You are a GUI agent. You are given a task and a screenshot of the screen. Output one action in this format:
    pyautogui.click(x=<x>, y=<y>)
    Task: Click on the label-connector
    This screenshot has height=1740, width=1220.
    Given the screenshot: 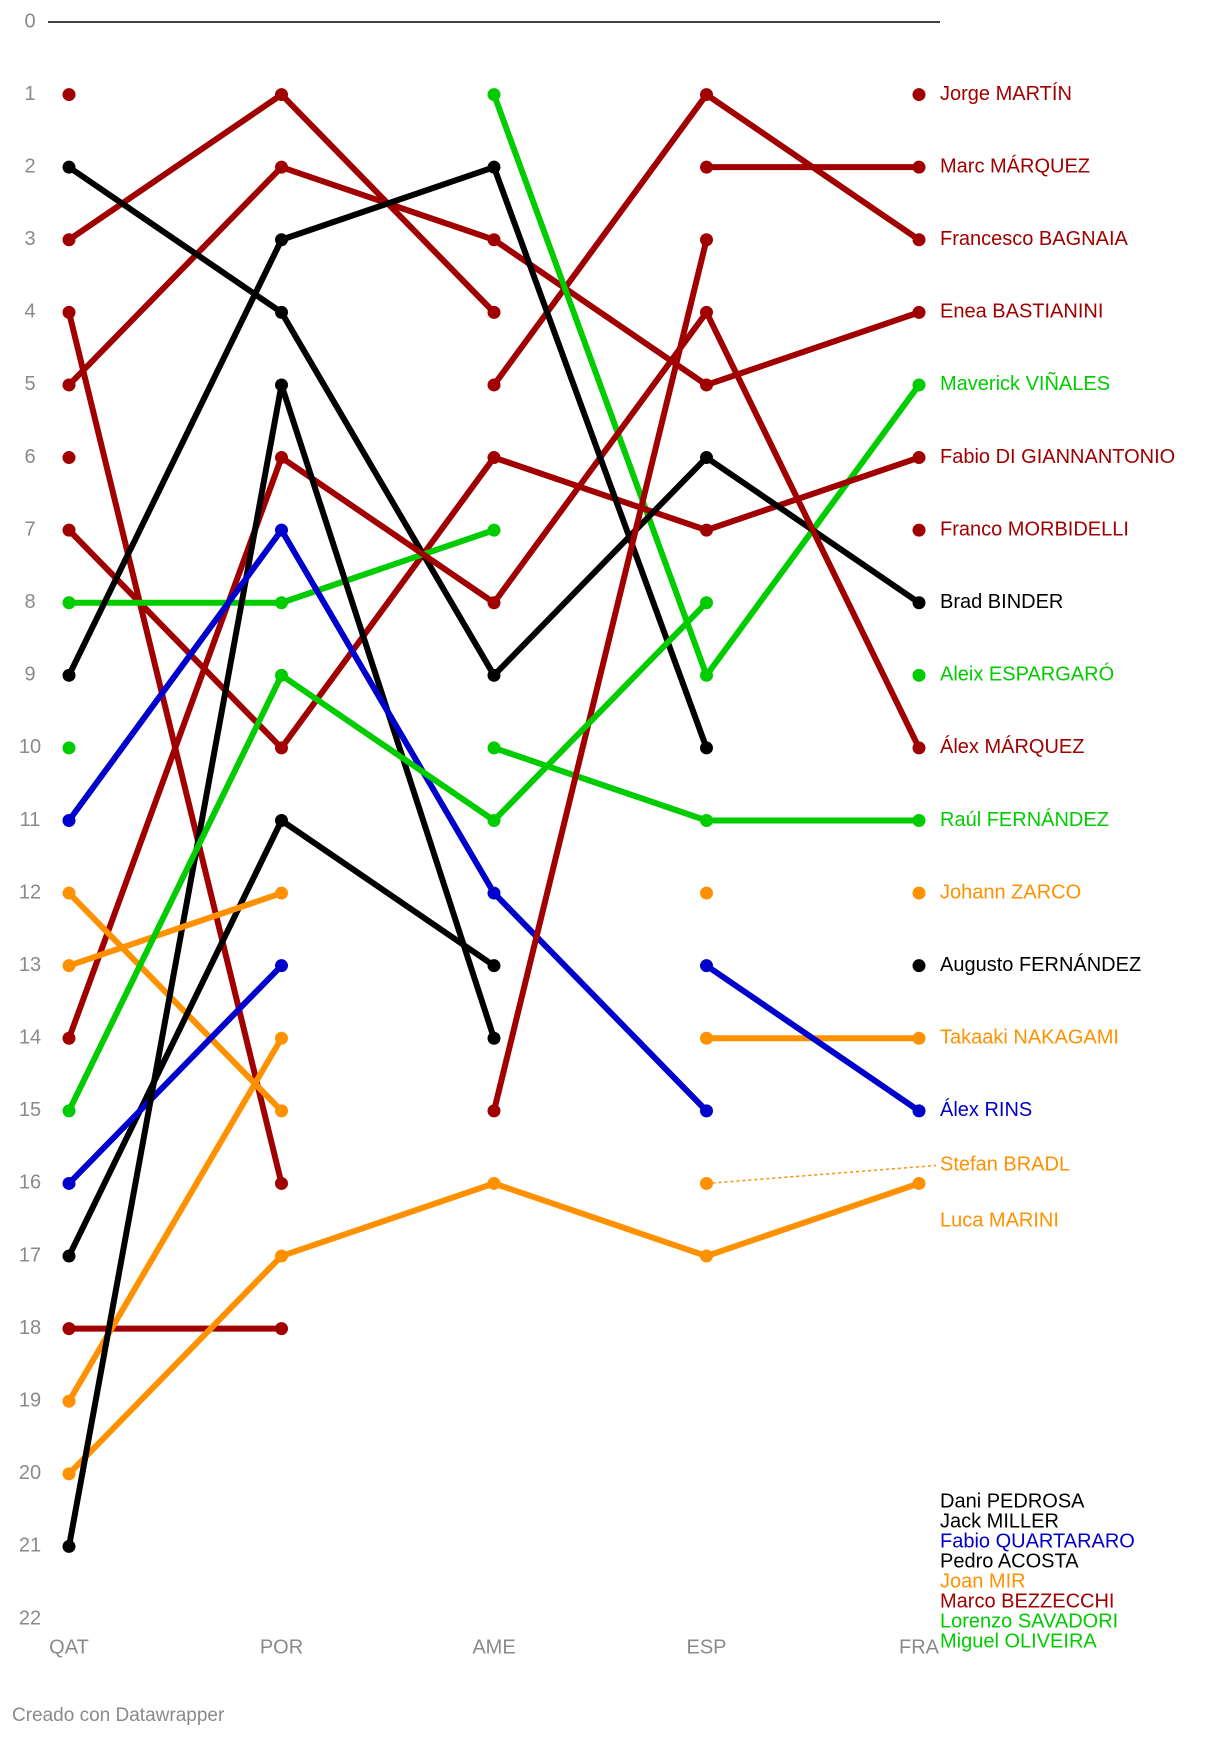 What is the action you would take?
    pyautogui.click(x=821, y=1174)
    